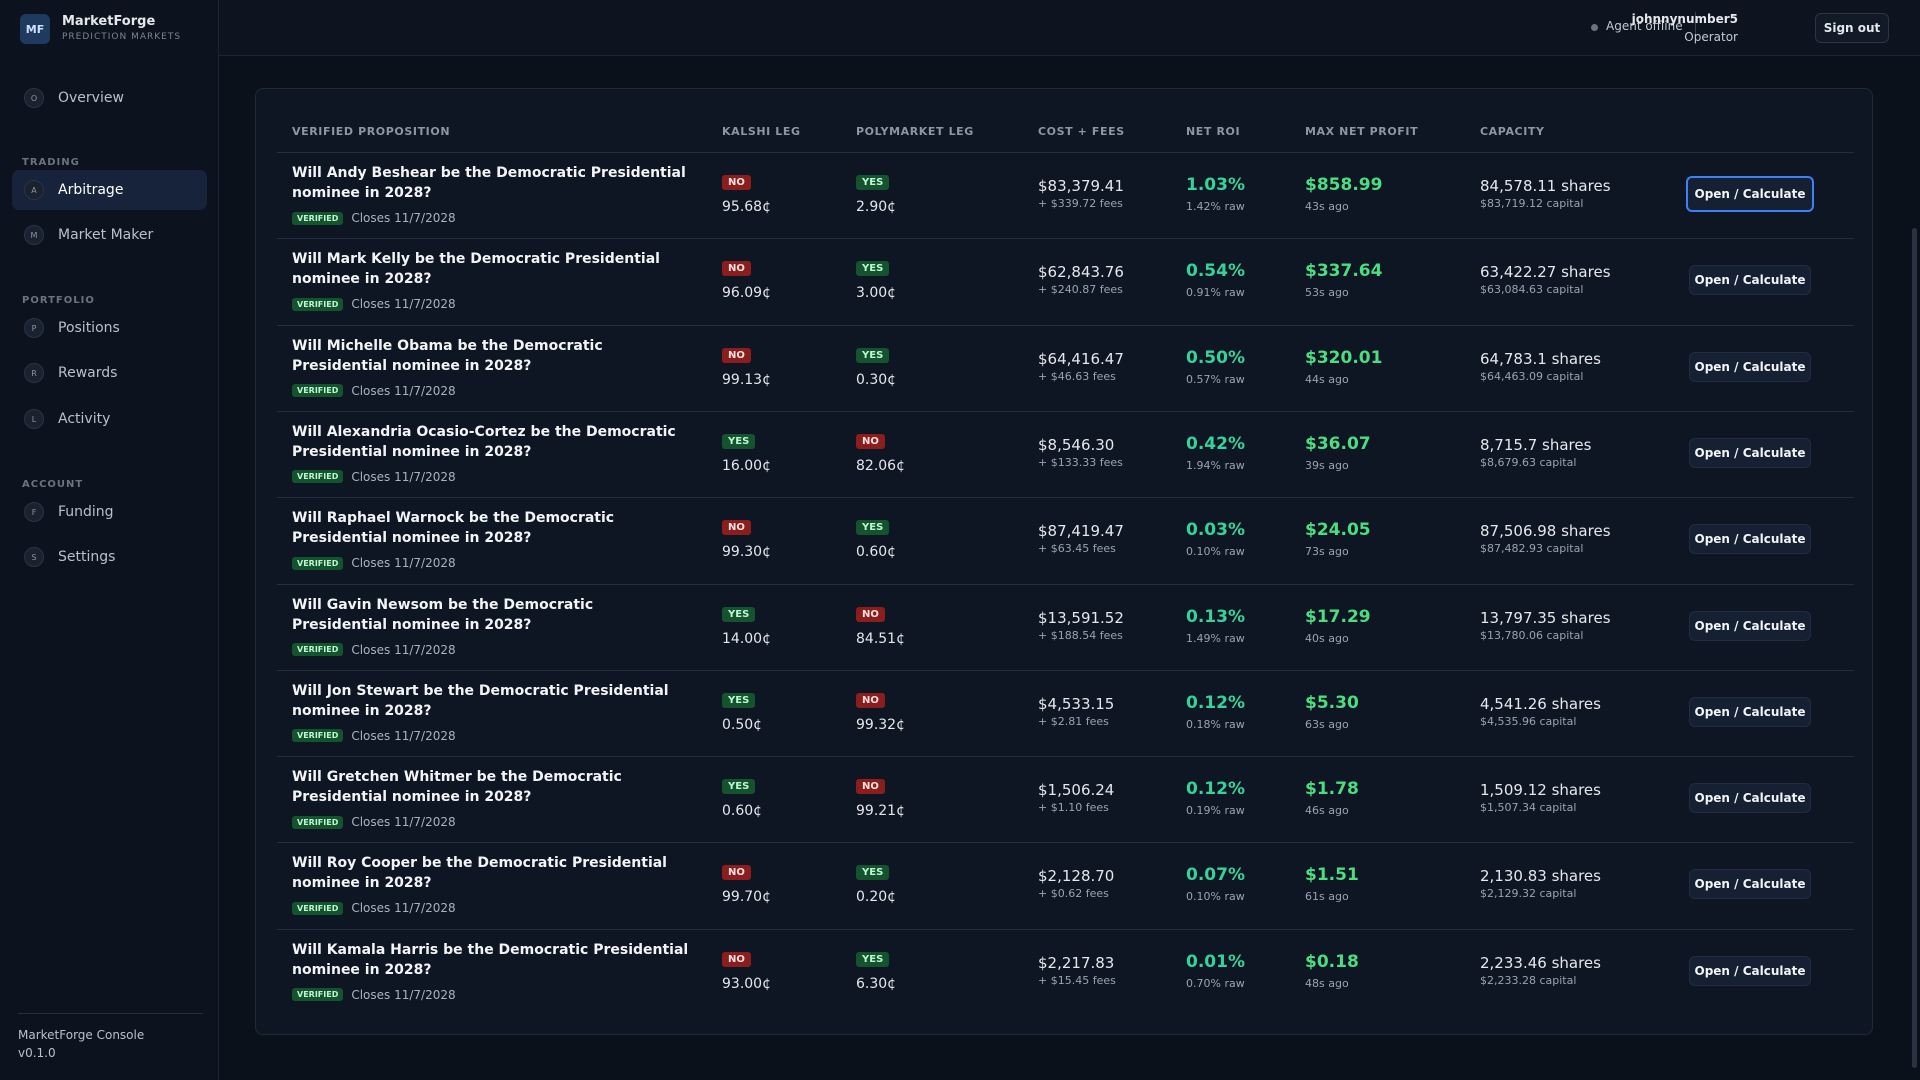  I want to click on poly-price: 0.30¢, so click(876, 379).